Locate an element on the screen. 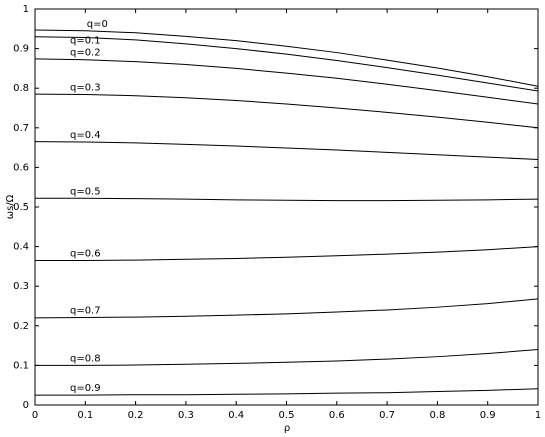  series-label: q=0 is located at coordinates (97, 24).